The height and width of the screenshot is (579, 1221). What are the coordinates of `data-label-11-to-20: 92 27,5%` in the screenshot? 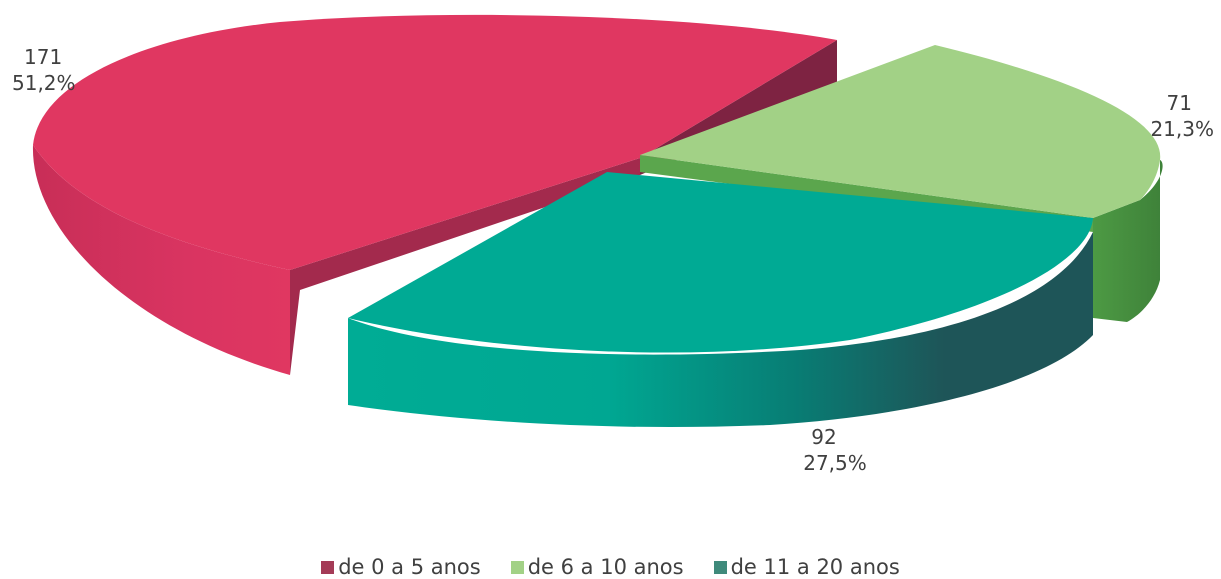 It's located at (835, 450).